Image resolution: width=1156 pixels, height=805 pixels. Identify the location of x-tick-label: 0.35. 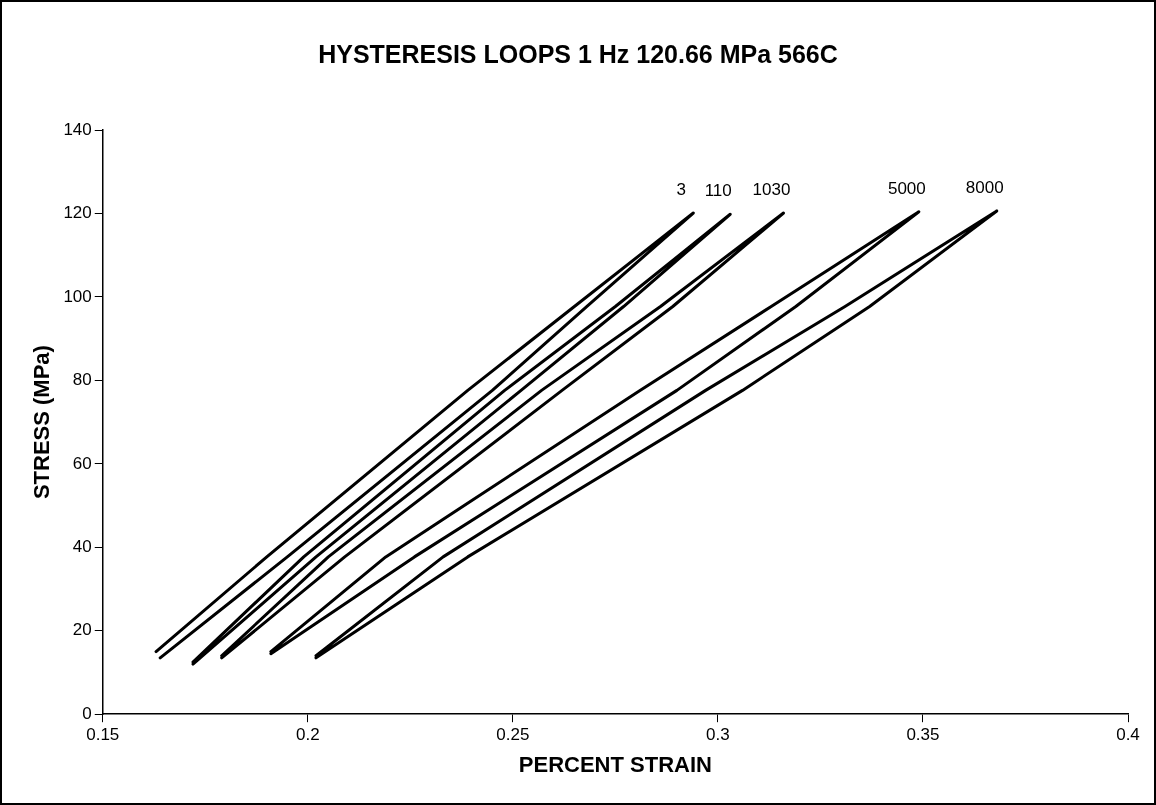
(923, 735).